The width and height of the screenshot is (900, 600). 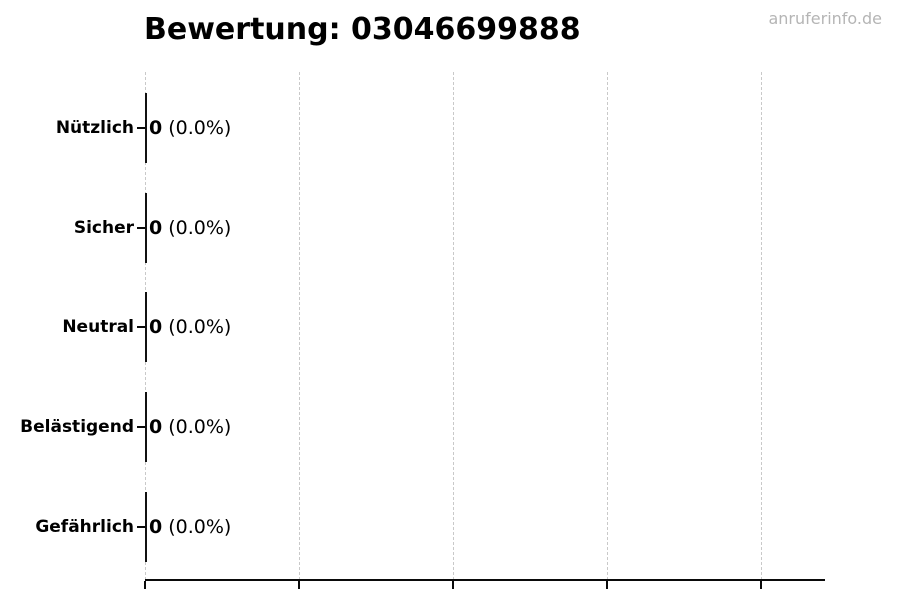 What do you see at coordinates (94, 128) in the screenshot?
I see `category-label: Nützlich` at bounding box center [94, 128].